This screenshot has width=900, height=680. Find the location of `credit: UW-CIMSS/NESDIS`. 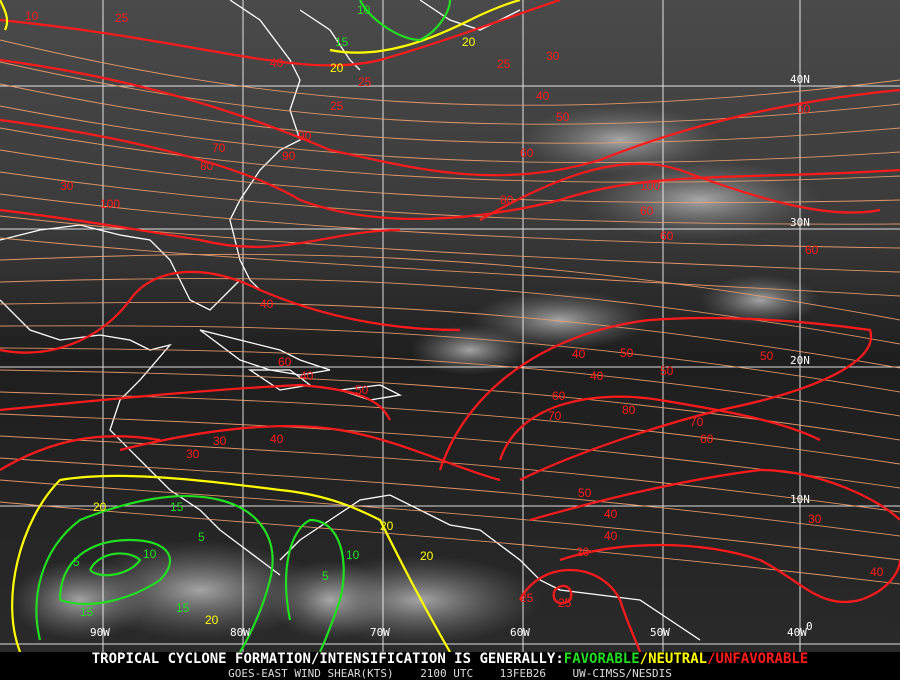

credit: UW-CIMSS/NESDIS is located at coordinates (622, 673).